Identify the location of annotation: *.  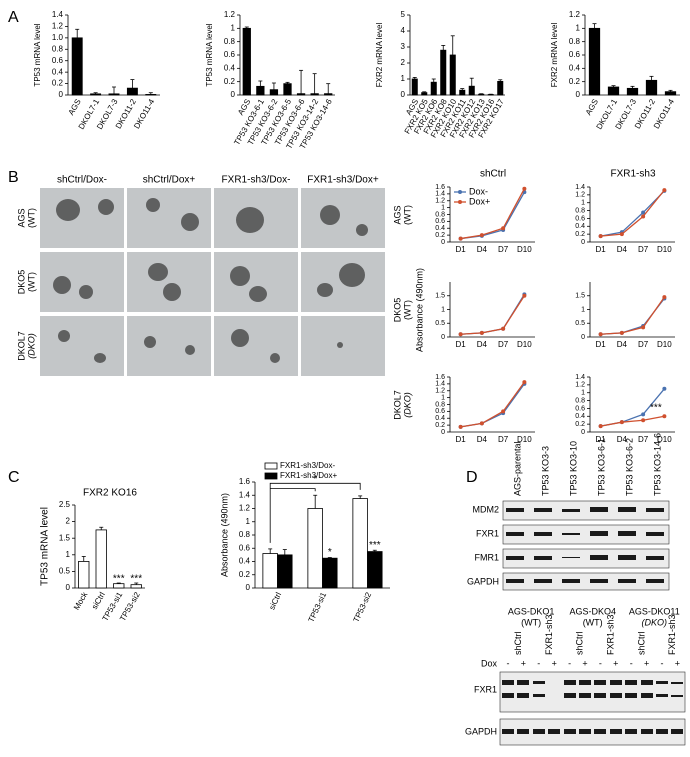
(330, 552).